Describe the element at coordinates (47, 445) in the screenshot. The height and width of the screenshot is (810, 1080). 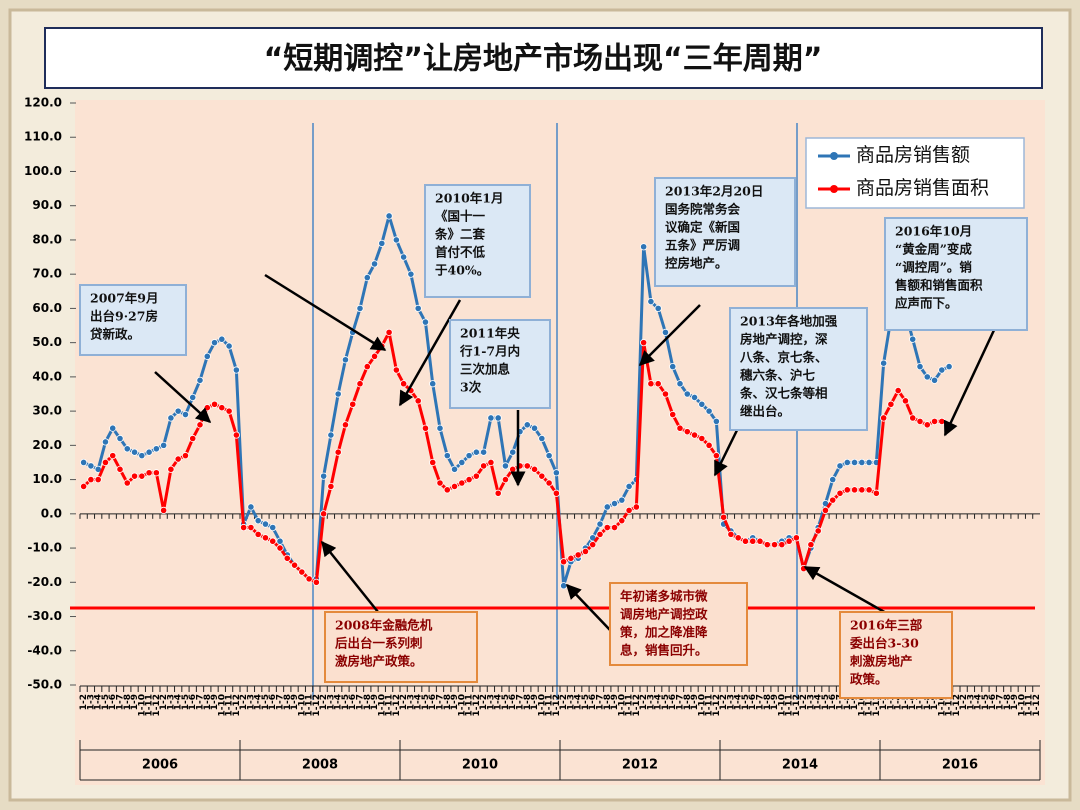
I see `y-tick-label: 20.0` at that location.